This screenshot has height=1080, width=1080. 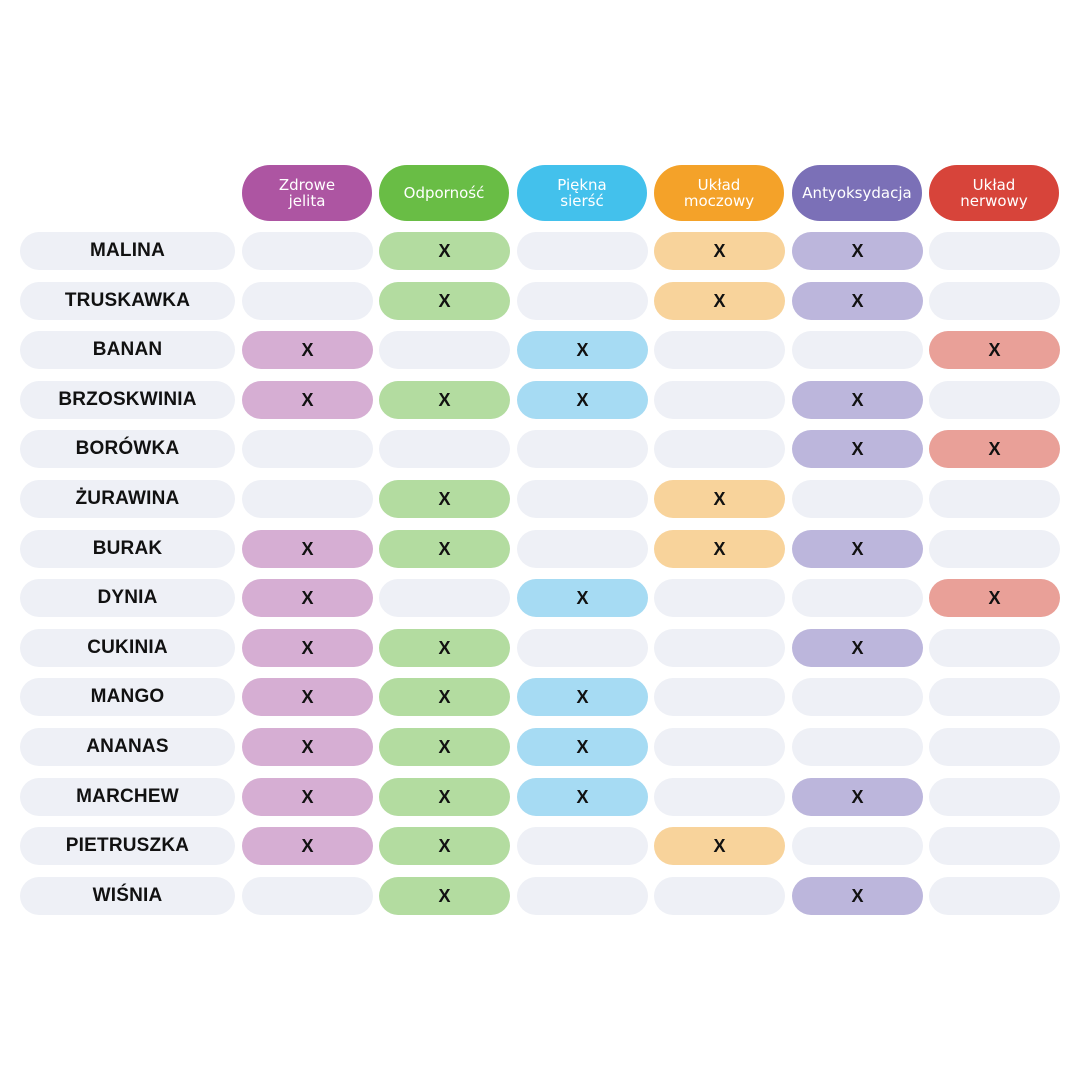 I want to click on row-label: BRZOSKWINIA, so click(x=127, y=400).